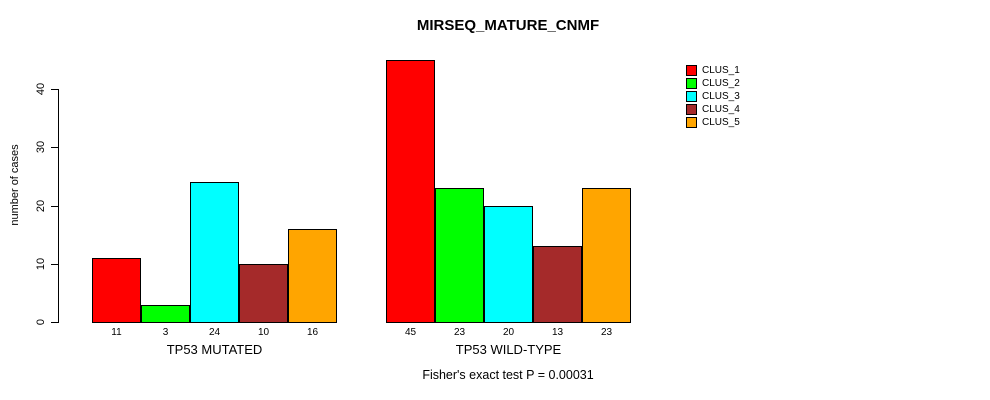 Image resolution: width=990 pixels, height=400 pixels. What do you see at coordinates (721, 122) in the screenshot?
I see `legend-label: CLUS_5` at bounding box center [721, 122].